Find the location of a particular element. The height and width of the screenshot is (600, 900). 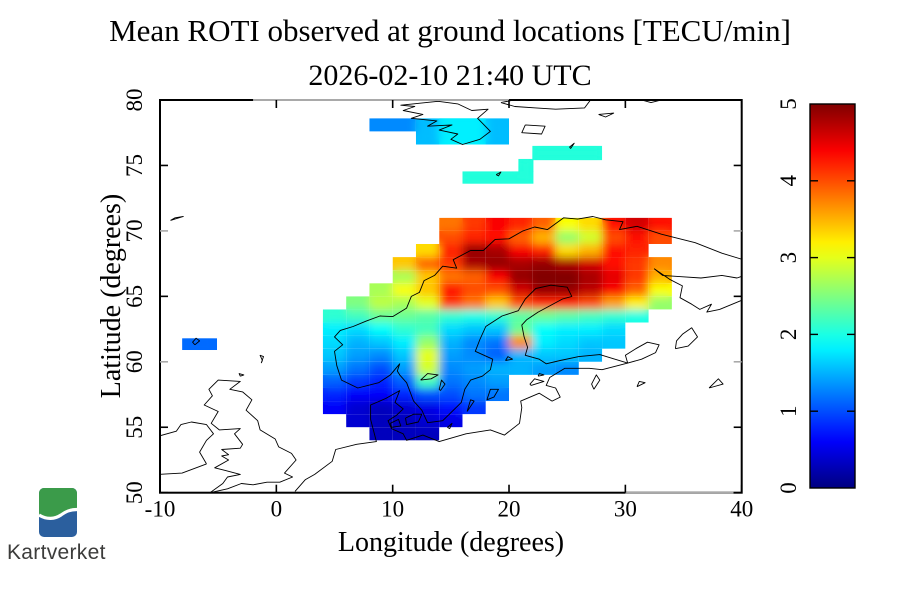

coastline-shetland is located at coordinates (261, 359).